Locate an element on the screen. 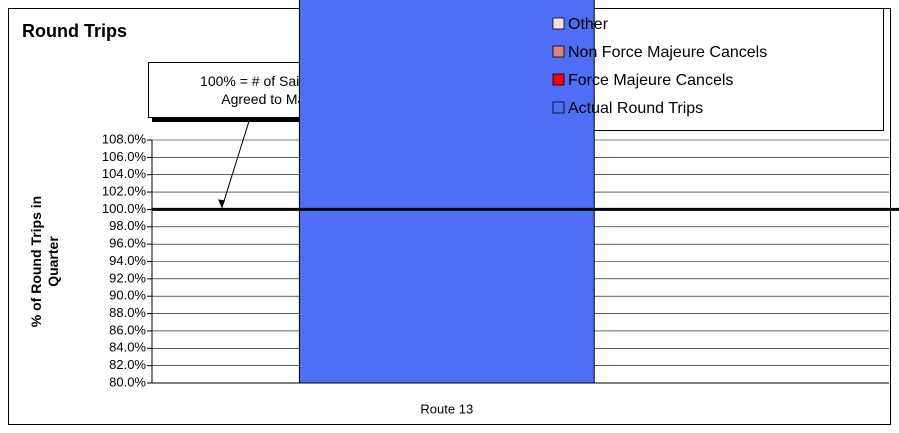 The height and width of the screenshot is (433, 899). y-axis-label: % of Round Trips in Quarter is located at coordinates (44, 261).